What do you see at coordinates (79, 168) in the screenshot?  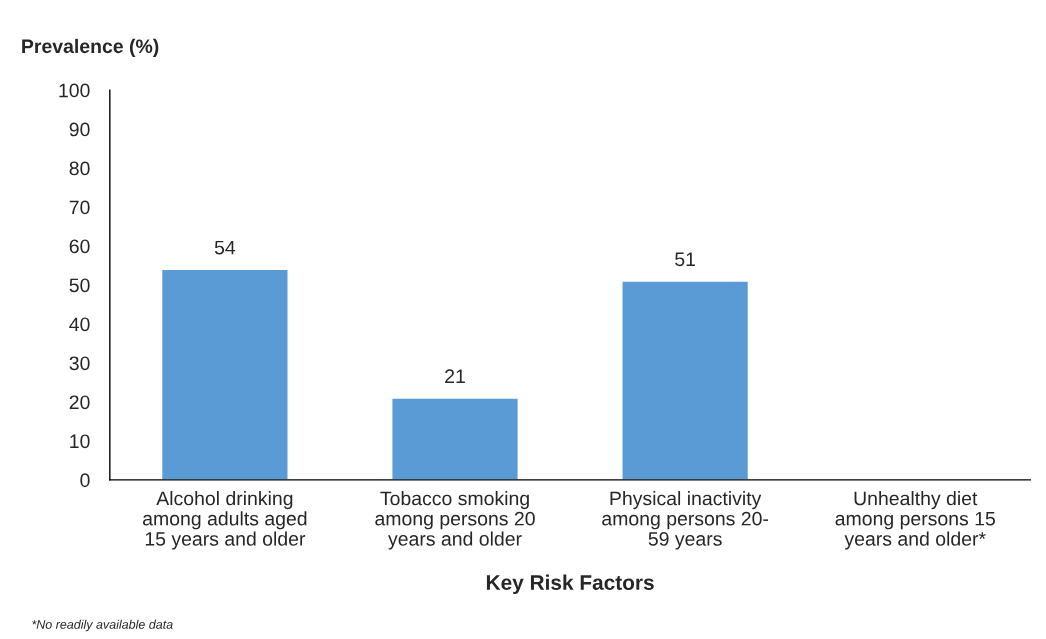 I see `y-tick-label: 80` at bounding box center [79, 168].